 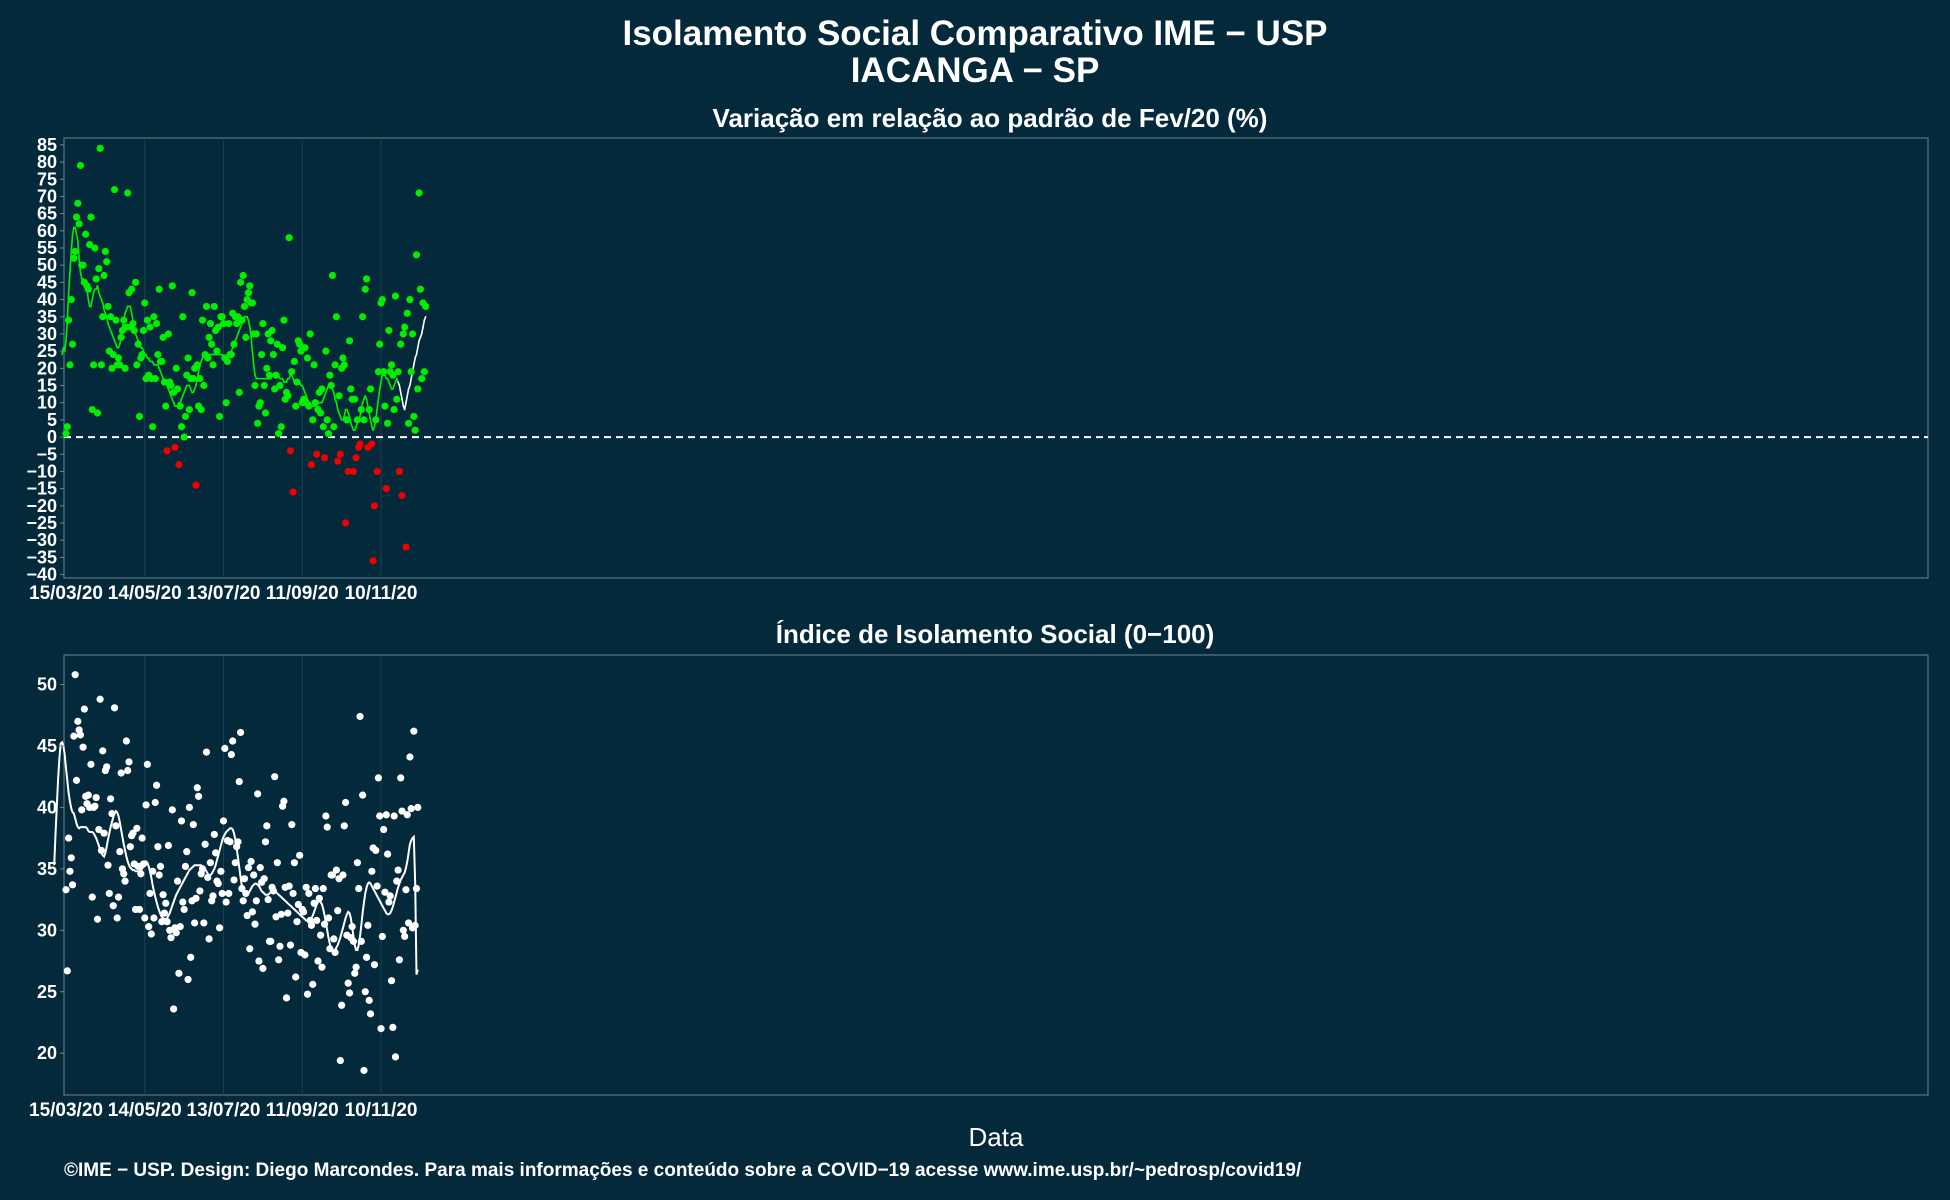 I want to click on y-tick-label: −30, so click(x=41, y=540).